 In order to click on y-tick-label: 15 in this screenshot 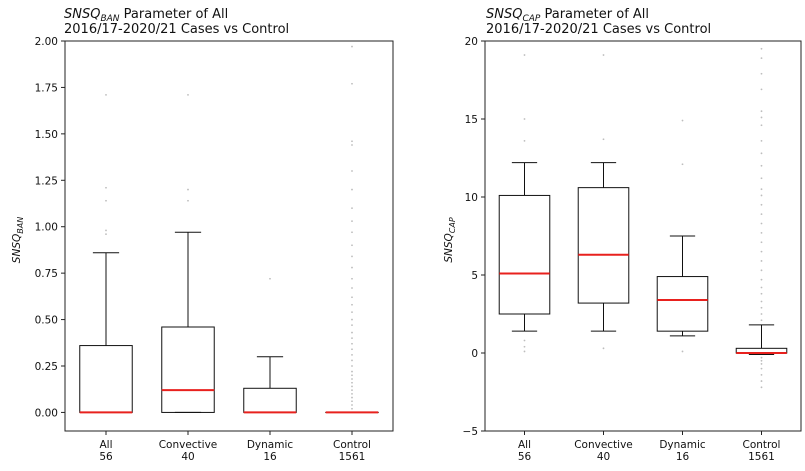, I will do `click(471, 120)`.